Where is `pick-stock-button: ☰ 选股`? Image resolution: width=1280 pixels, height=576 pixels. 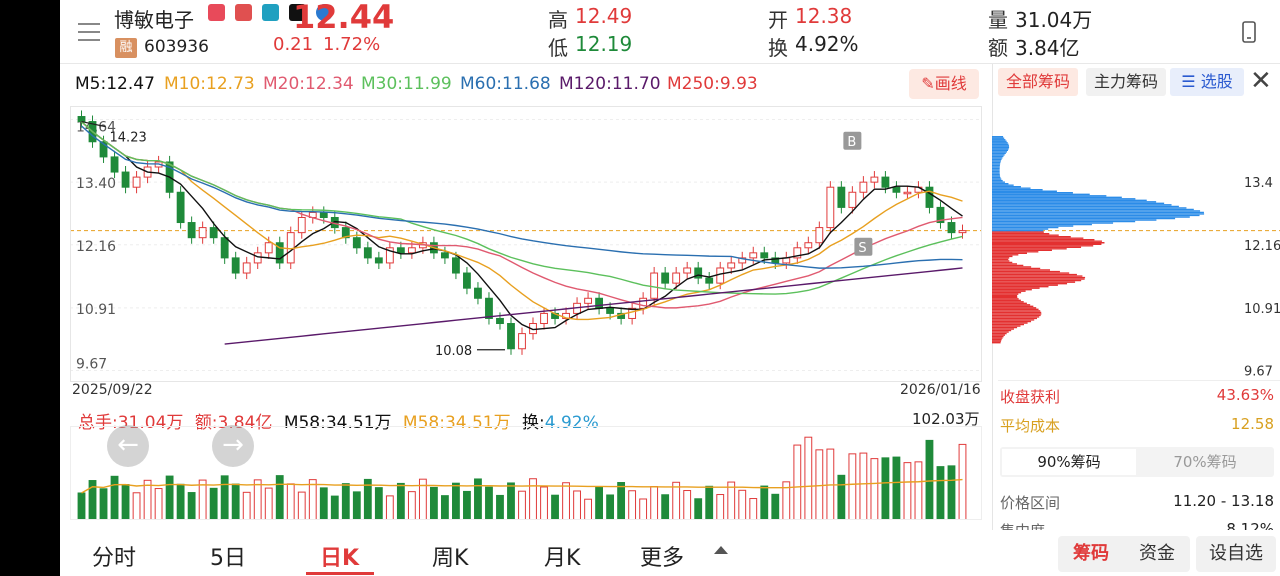 pick-stock-button: ☰ 选股 is located at coordinates (1207, 82).